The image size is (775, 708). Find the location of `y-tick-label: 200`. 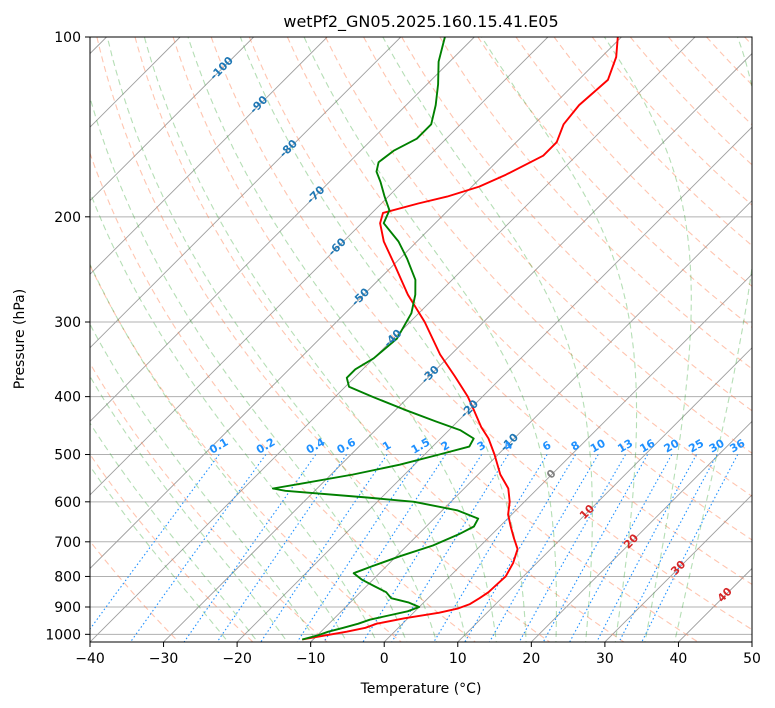

y-tick-label: 200 is located at coordinates (67, 218).